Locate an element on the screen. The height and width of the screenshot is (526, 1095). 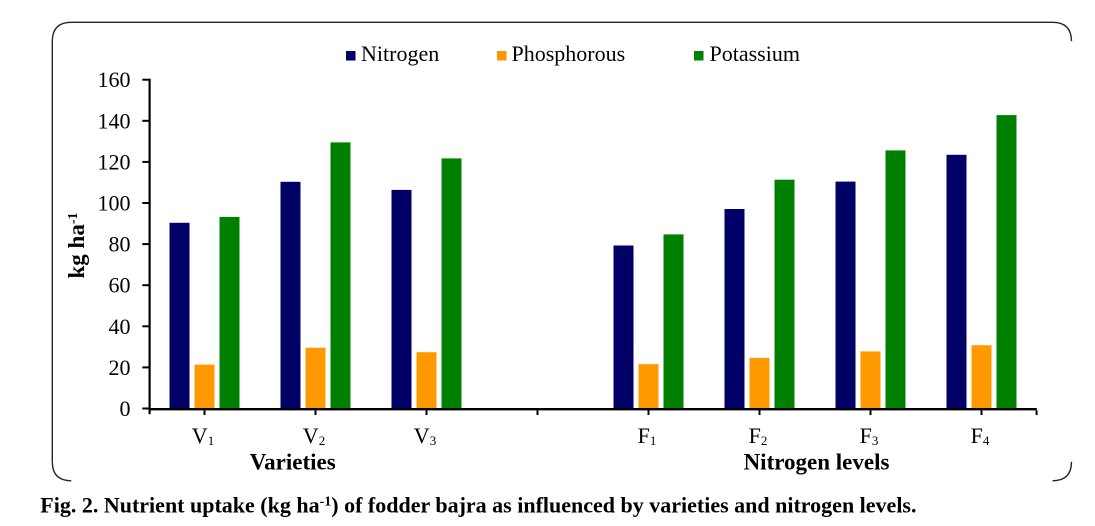
svg-text: V1 is located at coordinates (203, 435).